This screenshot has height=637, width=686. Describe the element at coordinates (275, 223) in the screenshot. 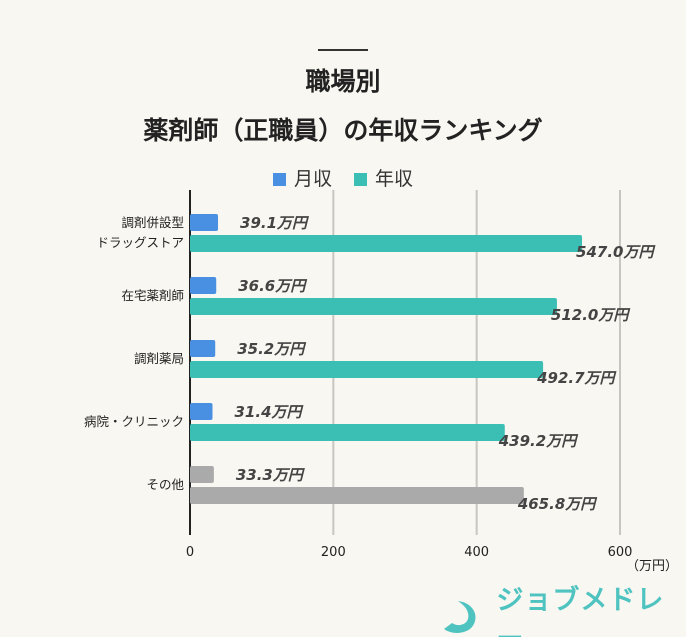

I see `data-label-monthly: 39.1万円` at that location.